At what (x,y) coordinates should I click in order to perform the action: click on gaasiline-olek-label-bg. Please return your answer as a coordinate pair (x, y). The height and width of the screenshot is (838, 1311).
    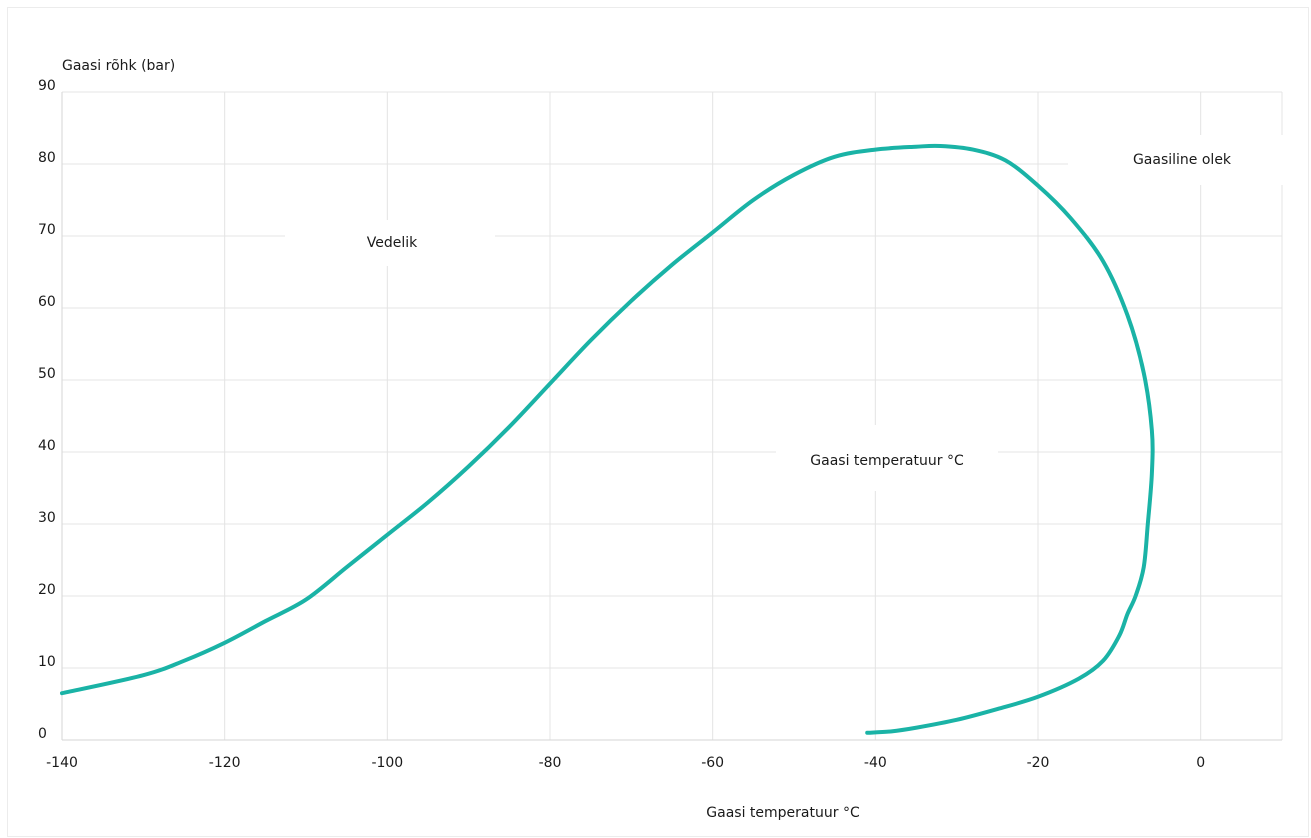
    Looking at the image, I should click on (1177, 160).